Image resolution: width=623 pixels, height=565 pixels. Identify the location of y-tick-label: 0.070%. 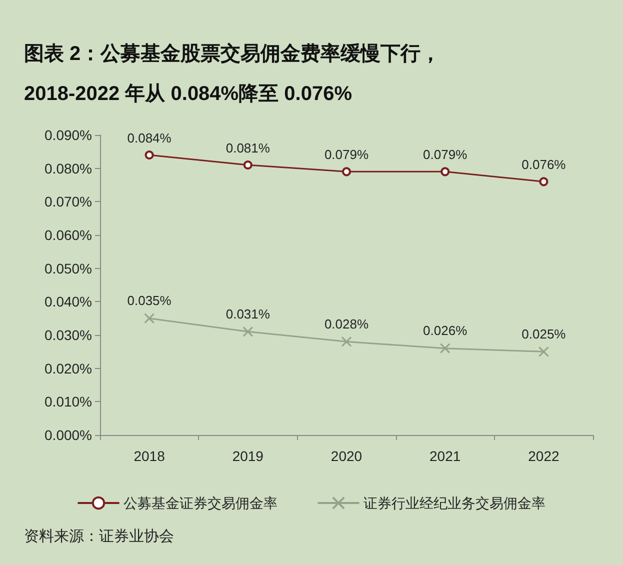
(68, 202).